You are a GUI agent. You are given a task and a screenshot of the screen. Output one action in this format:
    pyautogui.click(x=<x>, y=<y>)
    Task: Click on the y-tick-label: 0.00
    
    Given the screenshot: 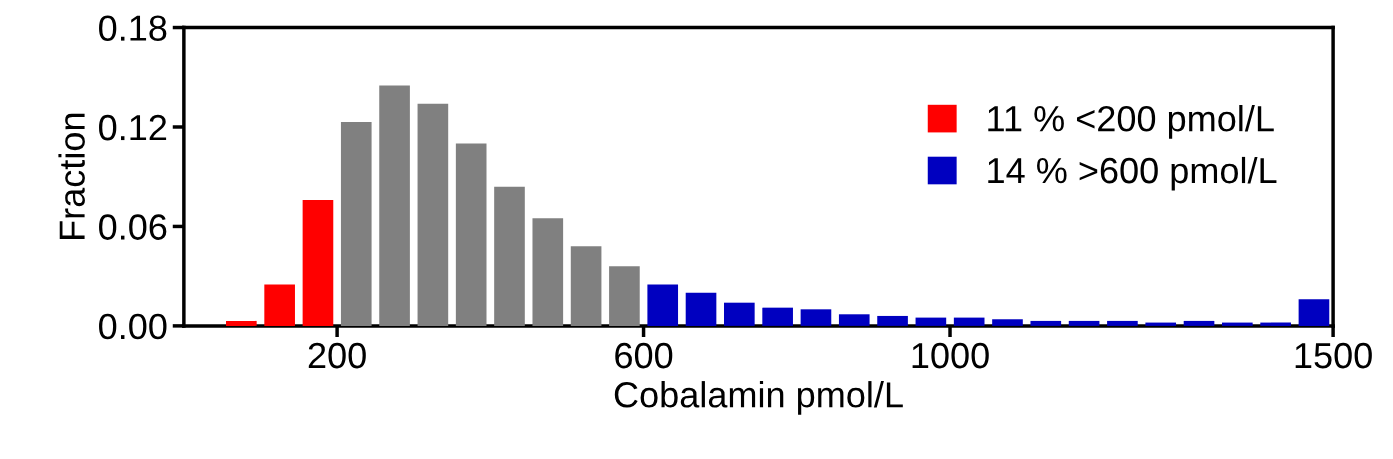 What is the action you would take?
    pyautogui.click(x=133, y=326)
    